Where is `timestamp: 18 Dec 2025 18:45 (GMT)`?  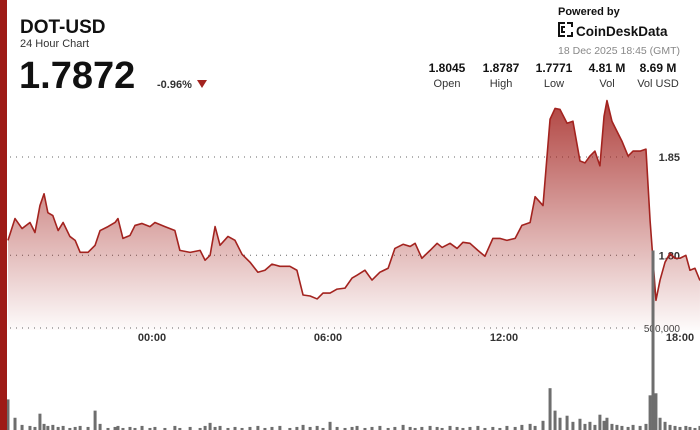
timestamp: 18 Dec 2025 18:45 (GMT) is located at coordinates (619, 51).